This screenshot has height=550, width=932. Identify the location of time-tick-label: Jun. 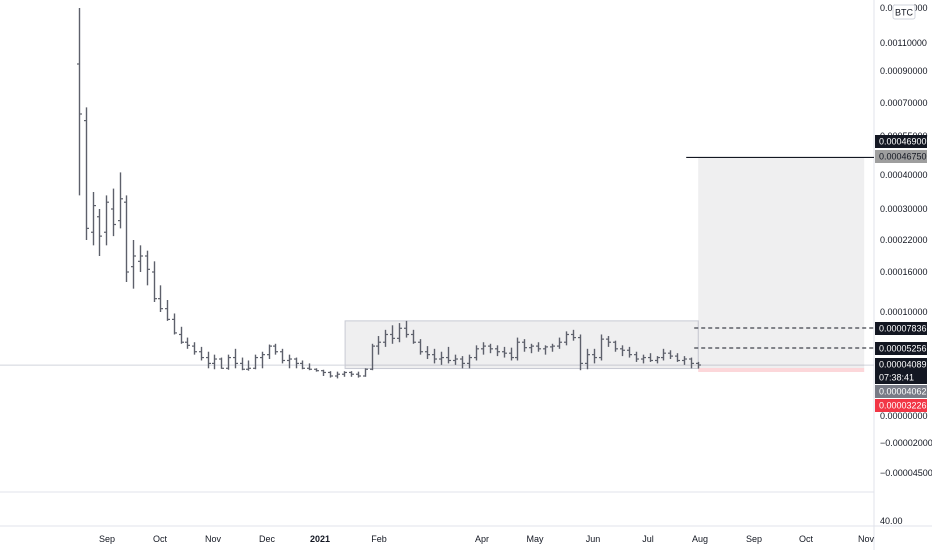
(593, 539).